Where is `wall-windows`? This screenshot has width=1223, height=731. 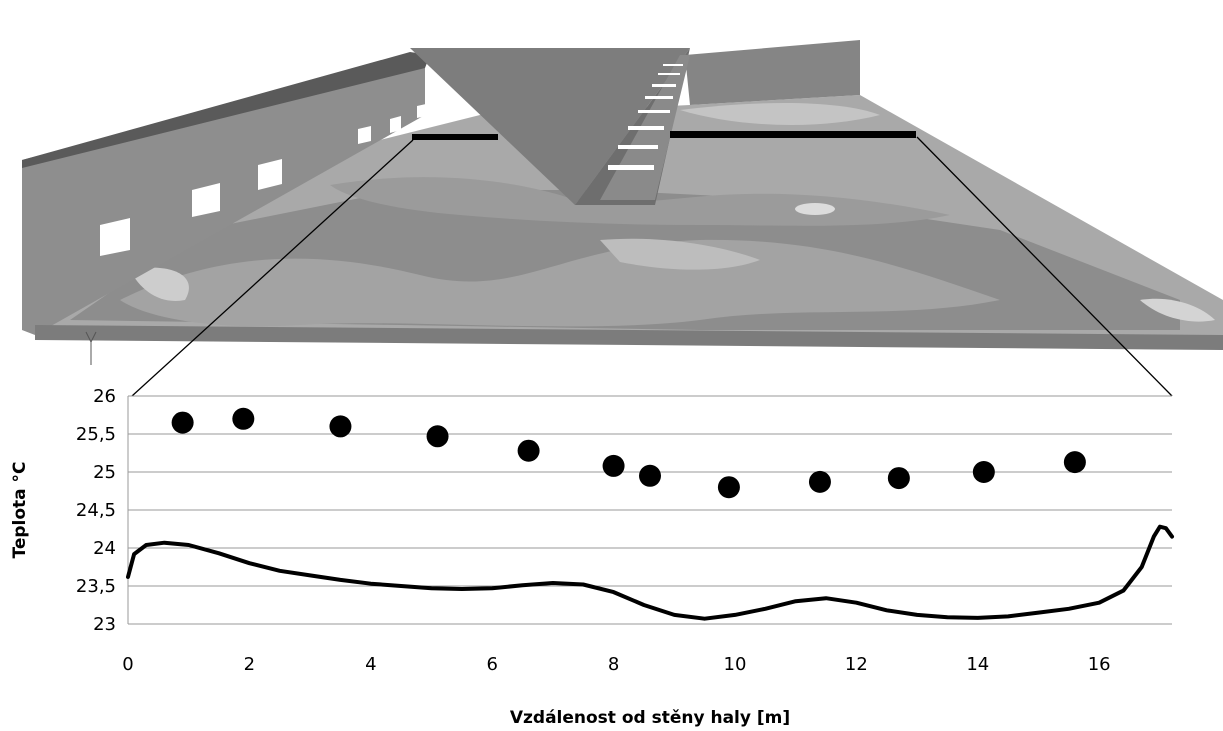
wall-windows is located at coordinates (263, 180).